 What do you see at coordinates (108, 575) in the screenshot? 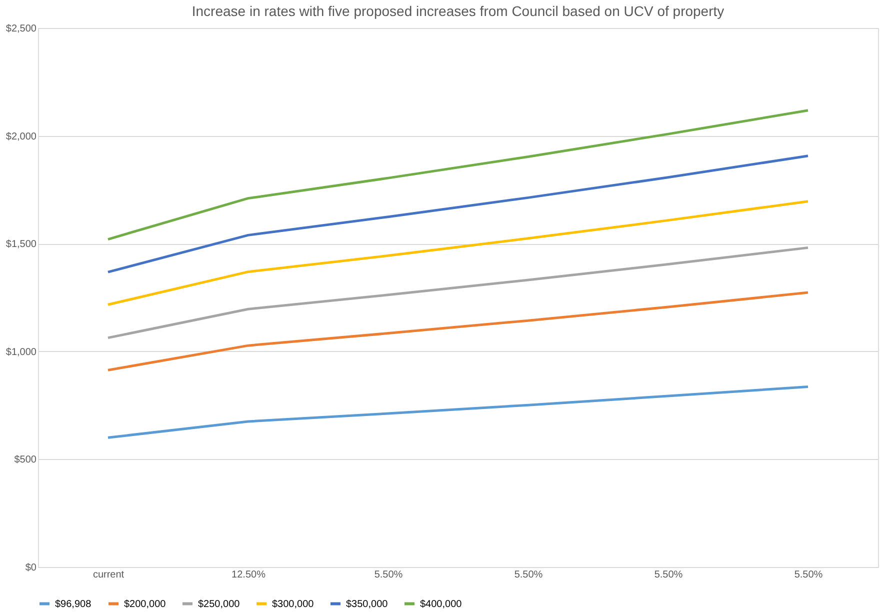
I see `x-tick-label: current` at bounding box center [108, 575].